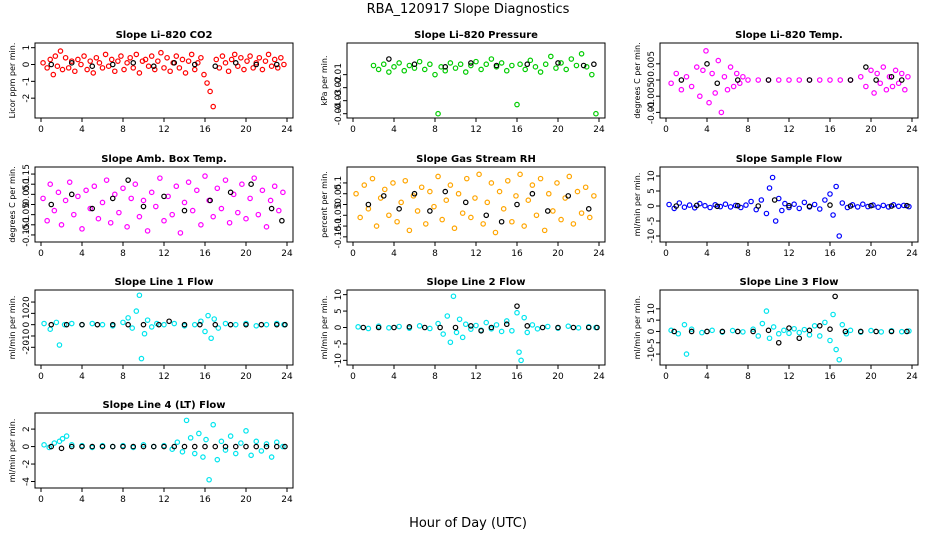  Describe the element at coordinates (246, 254) in the screenshot. I see `x-tick-label: 20` at that location.